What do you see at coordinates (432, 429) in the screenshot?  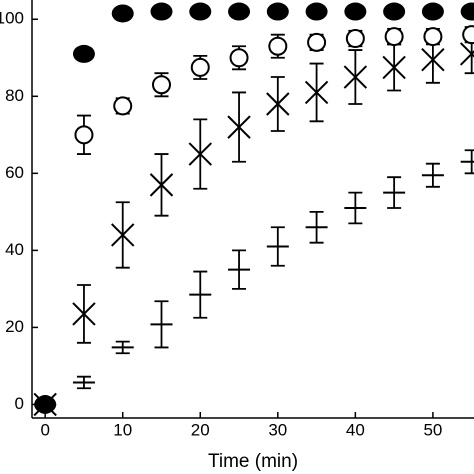 I see `x-tick-label: 50` at bounding box center [432, 429].